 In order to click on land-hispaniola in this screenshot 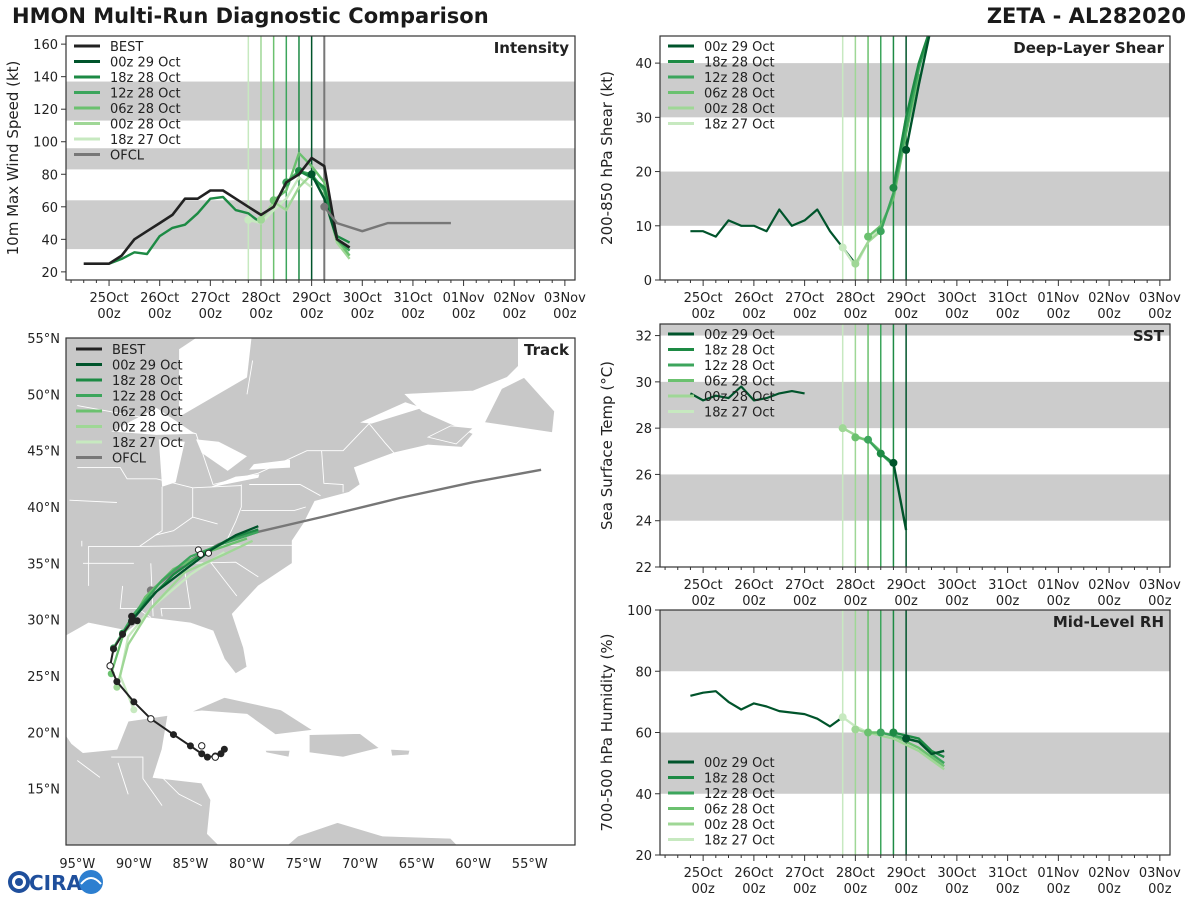, I will do `click(344, 745)`.